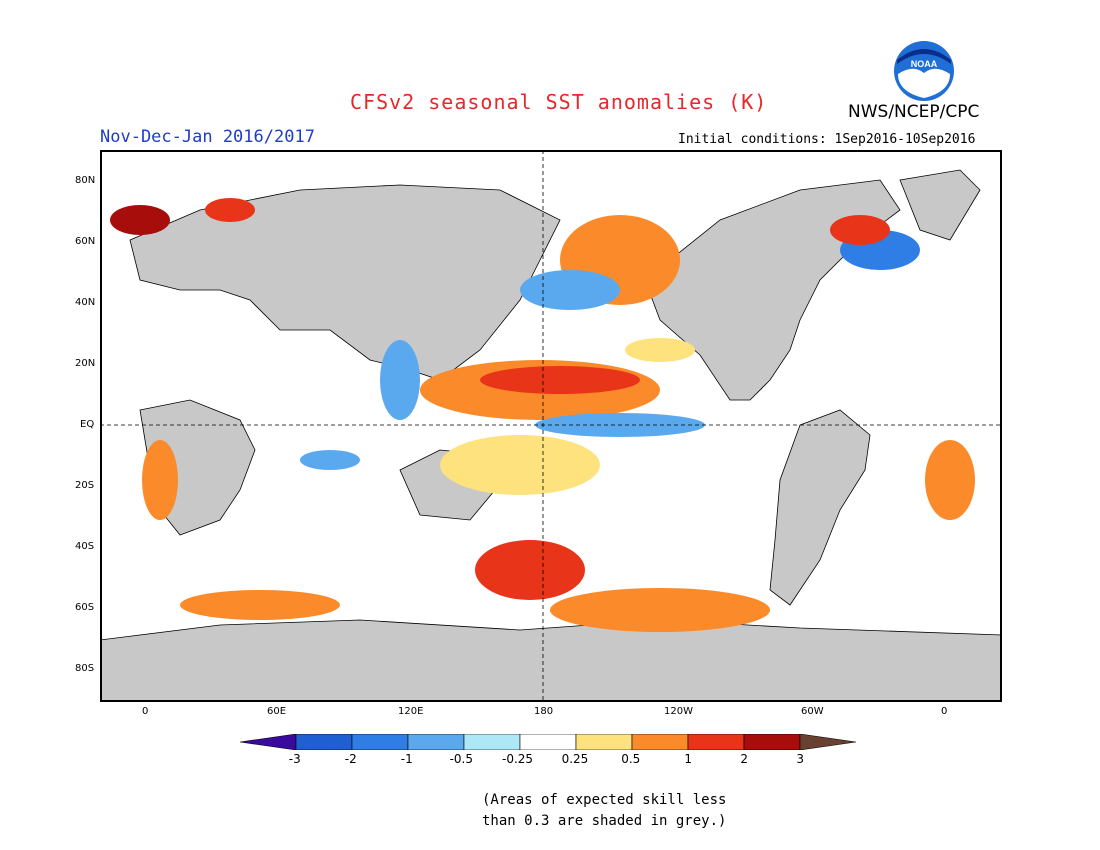 The width and height of the screenshot is (1100, 850). Describe the element at coordinates (85, 668) in the screenshot. I see `lat-label-80s: 80S` at that location.